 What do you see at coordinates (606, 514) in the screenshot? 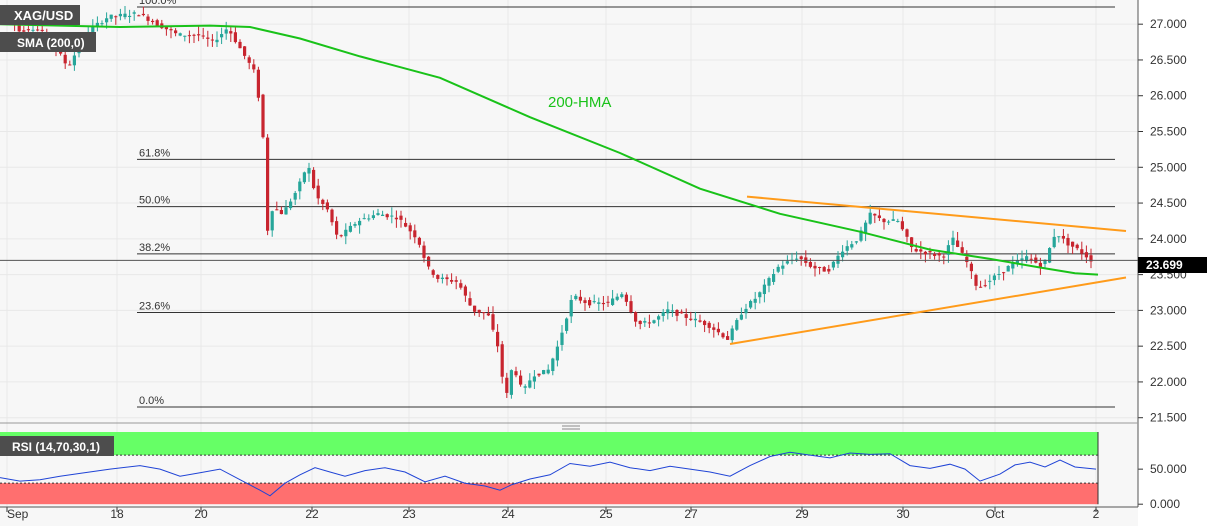
I see `x-tick-label: 25` at bounding box center [606, 514].